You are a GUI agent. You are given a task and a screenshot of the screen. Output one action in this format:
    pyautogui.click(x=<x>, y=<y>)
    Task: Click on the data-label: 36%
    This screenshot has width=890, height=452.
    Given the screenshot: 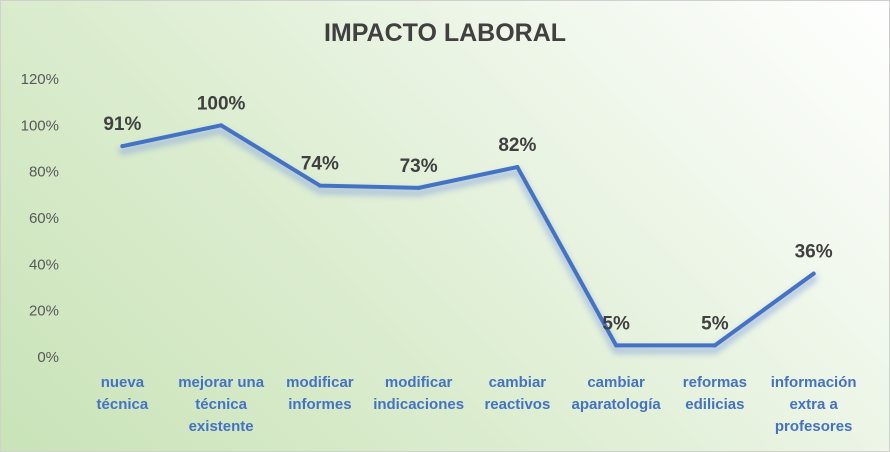 What is the action you would take?
    pyautogui.click(x=814, y=252)
    